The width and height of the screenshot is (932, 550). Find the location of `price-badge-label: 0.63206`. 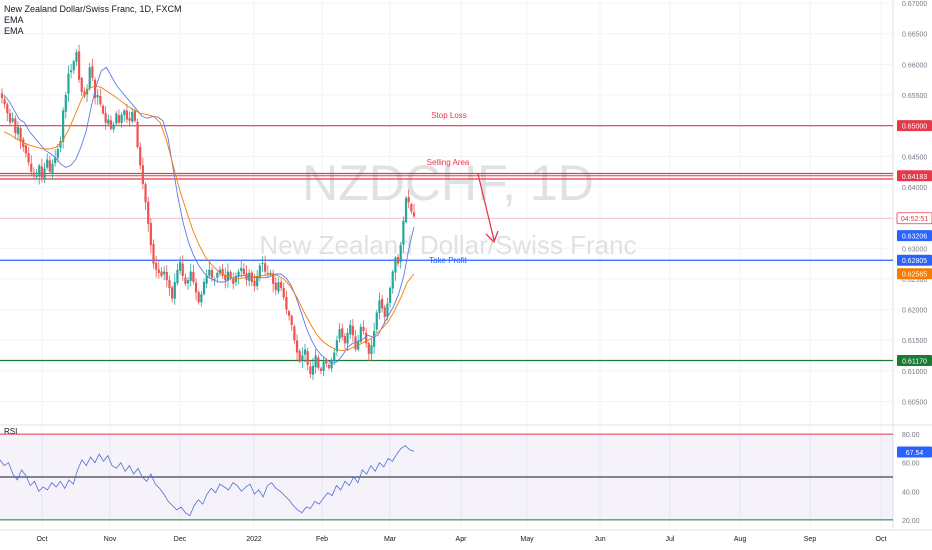

price-badge-label: 0.63206 is located at coordinates (914, 237).